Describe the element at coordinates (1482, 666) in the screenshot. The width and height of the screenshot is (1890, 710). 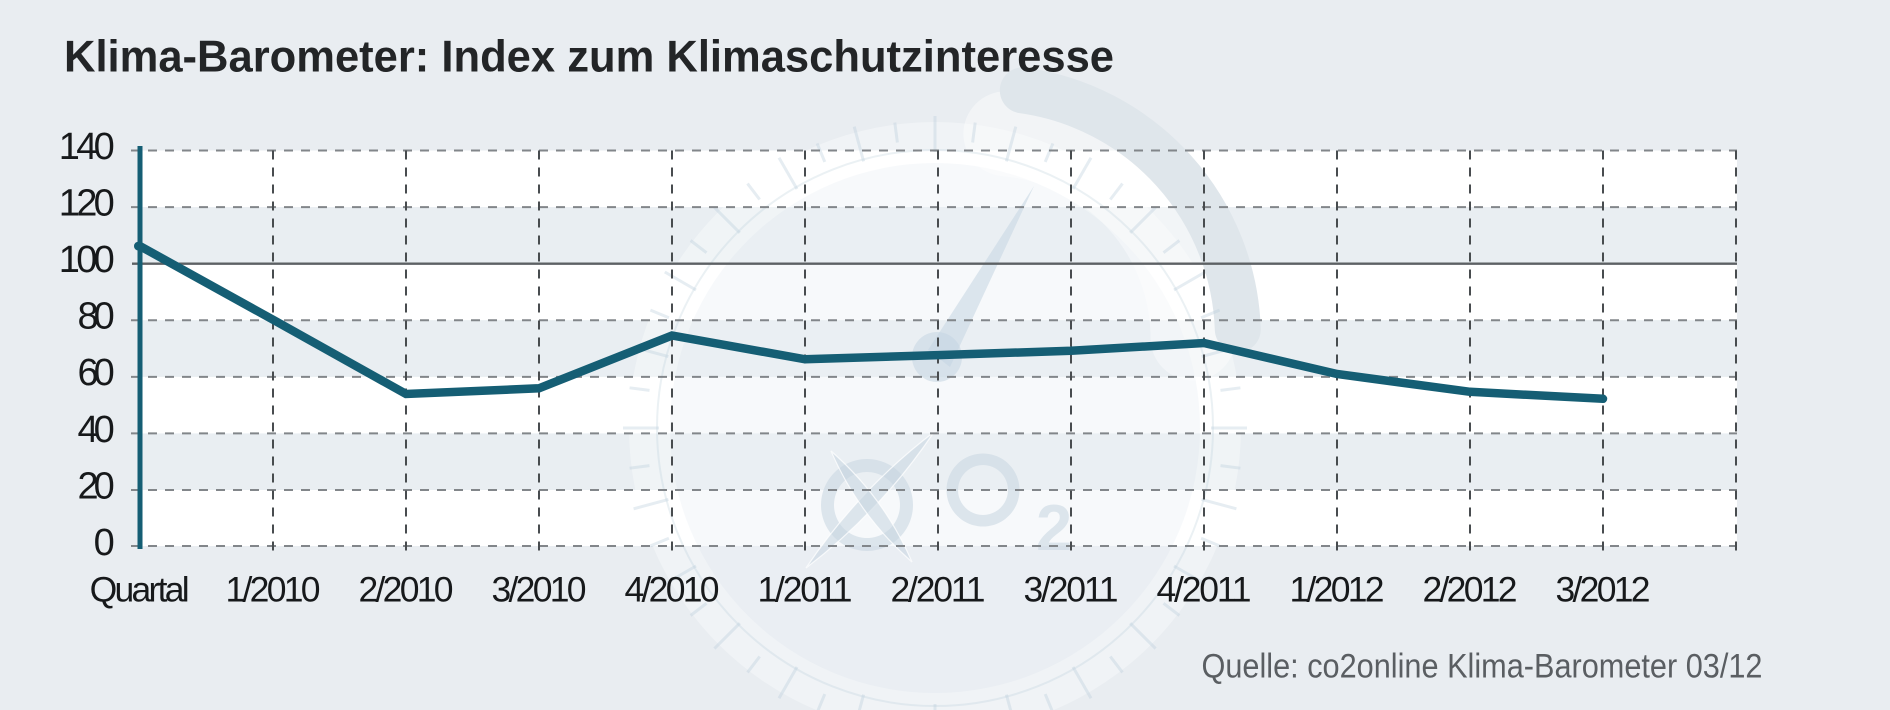
I see `svg-text:Quelle: co2online Klima-Barome: Quelle: co2online Klima-Barometer 03/12` at that location.